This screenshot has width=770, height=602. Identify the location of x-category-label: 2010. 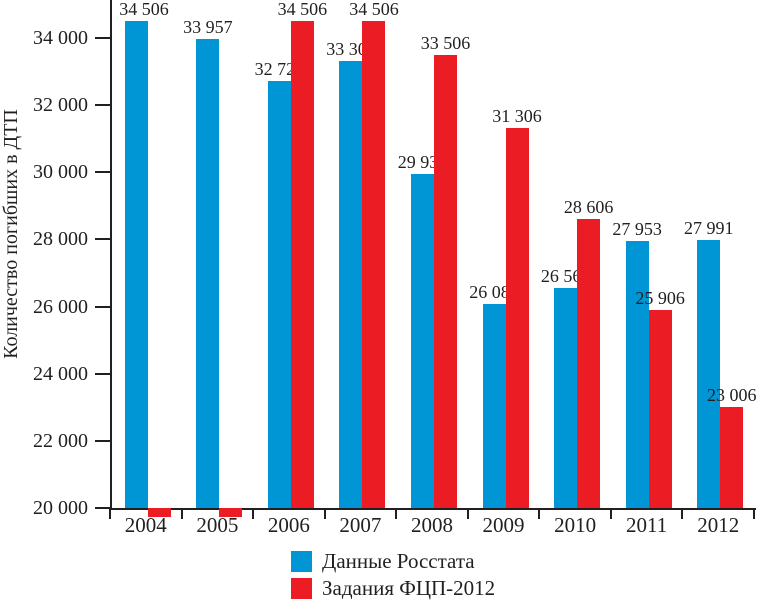
(575, 525).